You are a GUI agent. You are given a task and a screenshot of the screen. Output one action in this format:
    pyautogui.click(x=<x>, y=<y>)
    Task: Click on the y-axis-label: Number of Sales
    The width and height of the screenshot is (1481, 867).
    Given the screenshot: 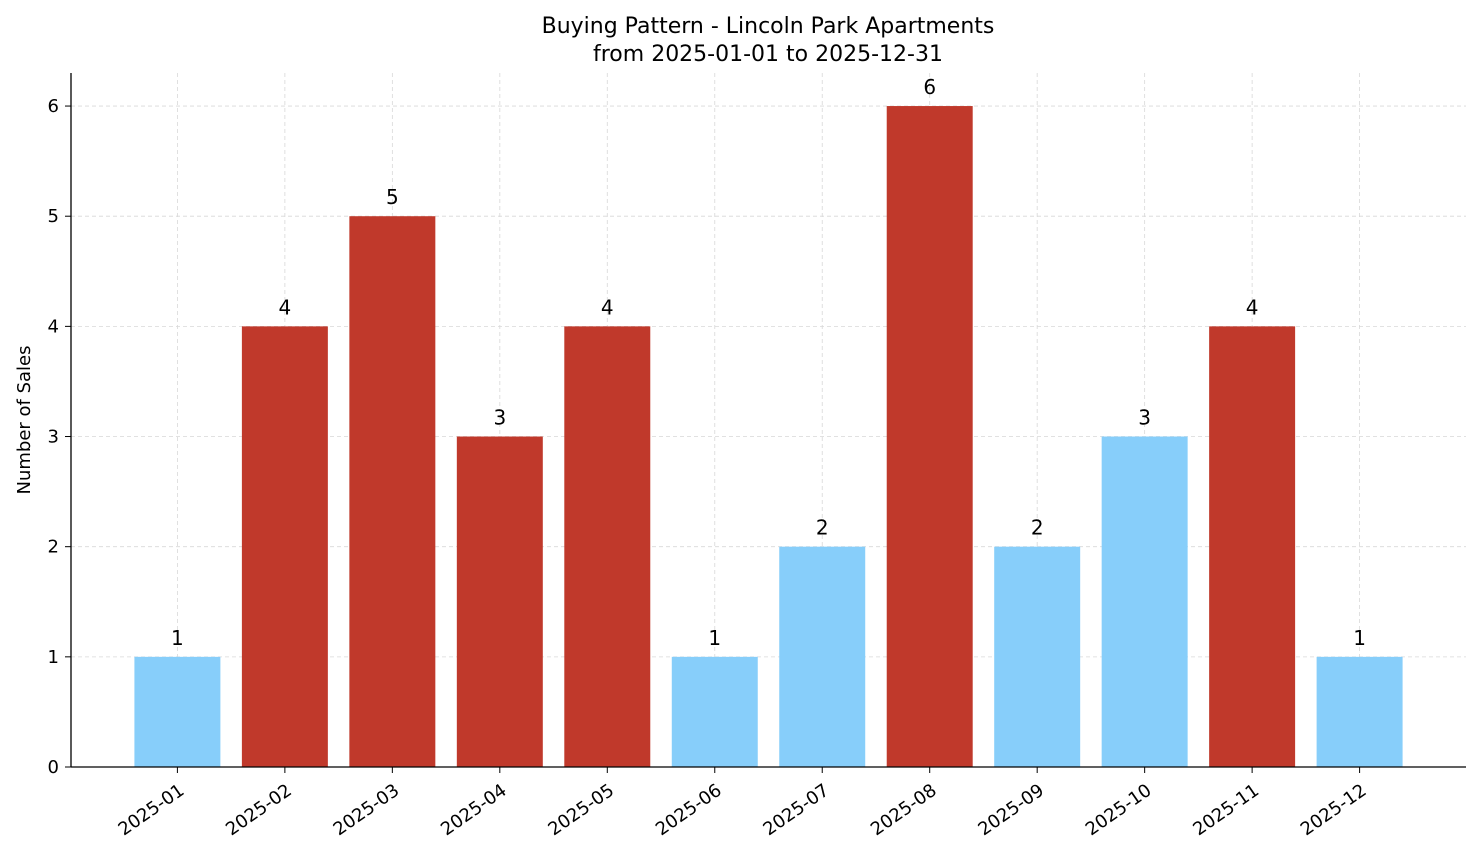 What is the action you would take?
    pyautogui.click(x=24, y=419)
    